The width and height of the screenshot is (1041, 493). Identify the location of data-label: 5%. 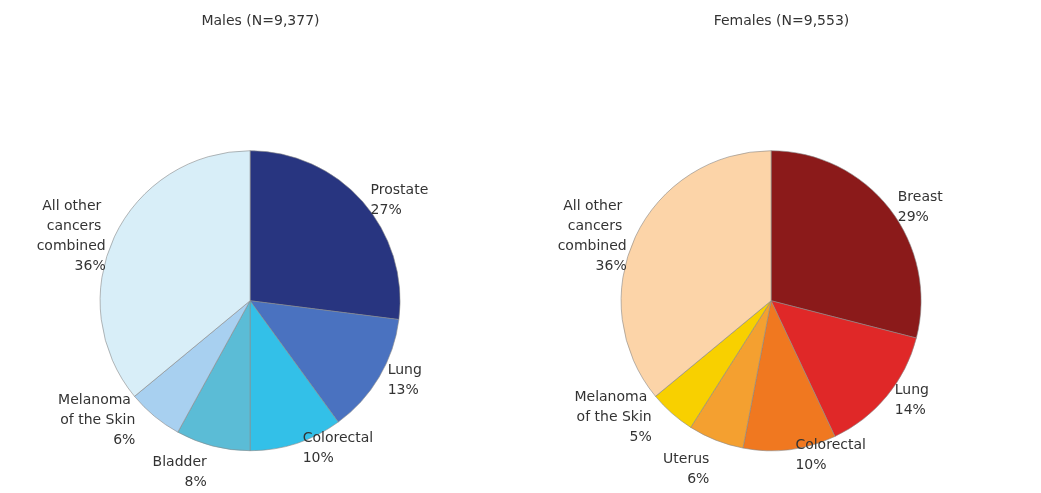
(640, 436).